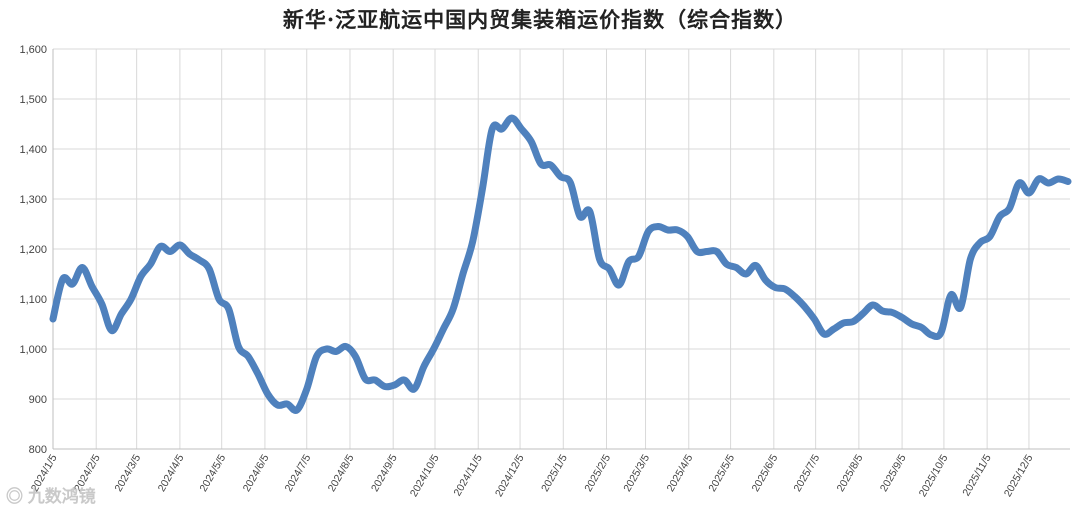  I want to click on x-tick-label: 2025/10/5, so click(934, 475).